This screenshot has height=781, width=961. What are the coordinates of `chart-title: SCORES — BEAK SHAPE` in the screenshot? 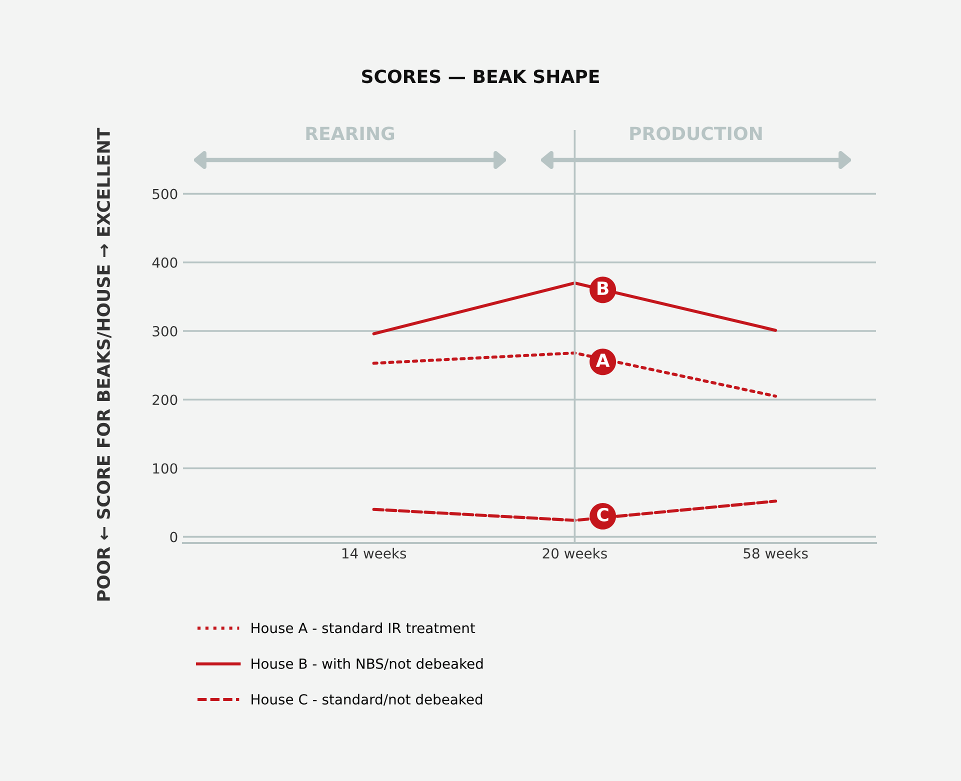 It's located at (480, 77).